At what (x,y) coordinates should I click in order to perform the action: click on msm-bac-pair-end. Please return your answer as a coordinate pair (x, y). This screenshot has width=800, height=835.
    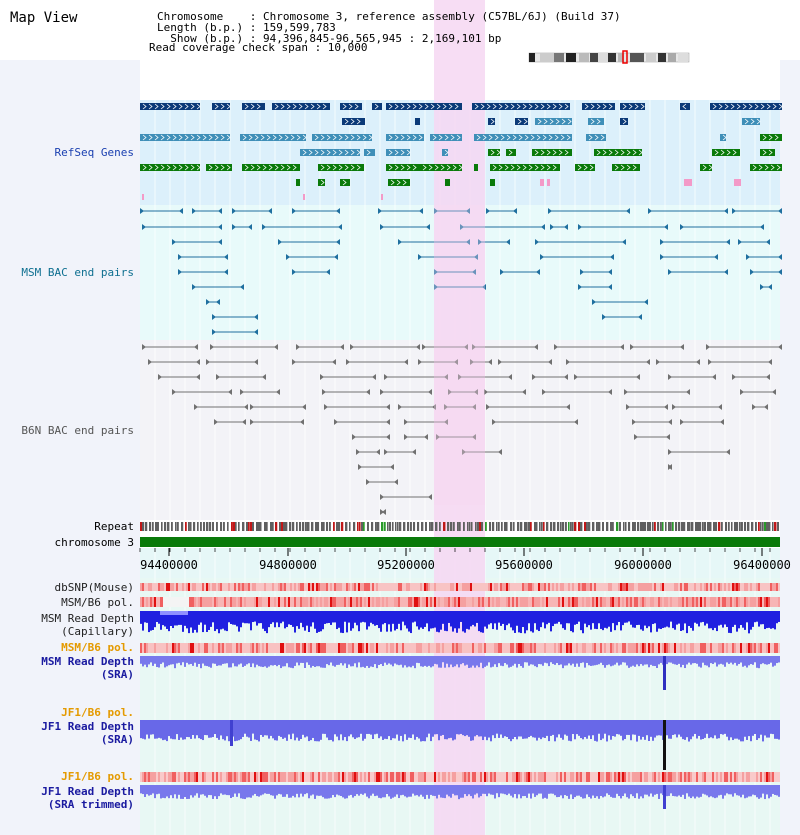
    Looking at the image, I should click on (144, 227).